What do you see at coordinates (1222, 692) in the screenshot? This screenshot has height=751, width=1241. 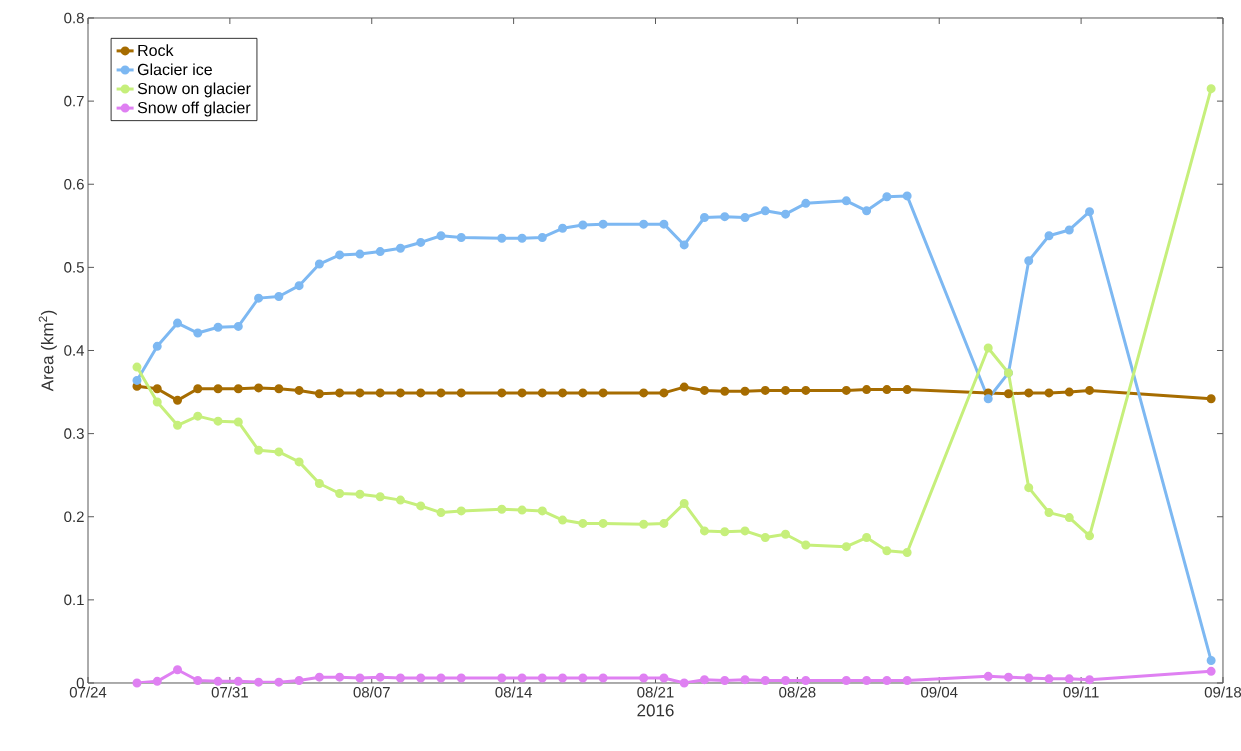 I see `x-tick-label: 09/18` at bounding box center [1222, 692].